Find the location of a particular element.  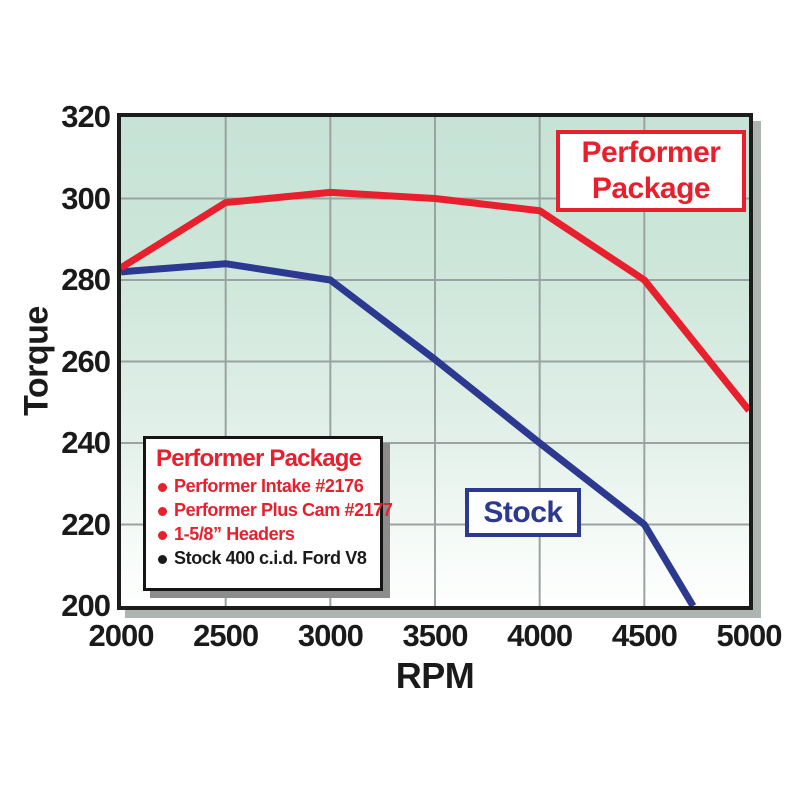

stock-callout-label: Stock is located at coordinates (523, 512).